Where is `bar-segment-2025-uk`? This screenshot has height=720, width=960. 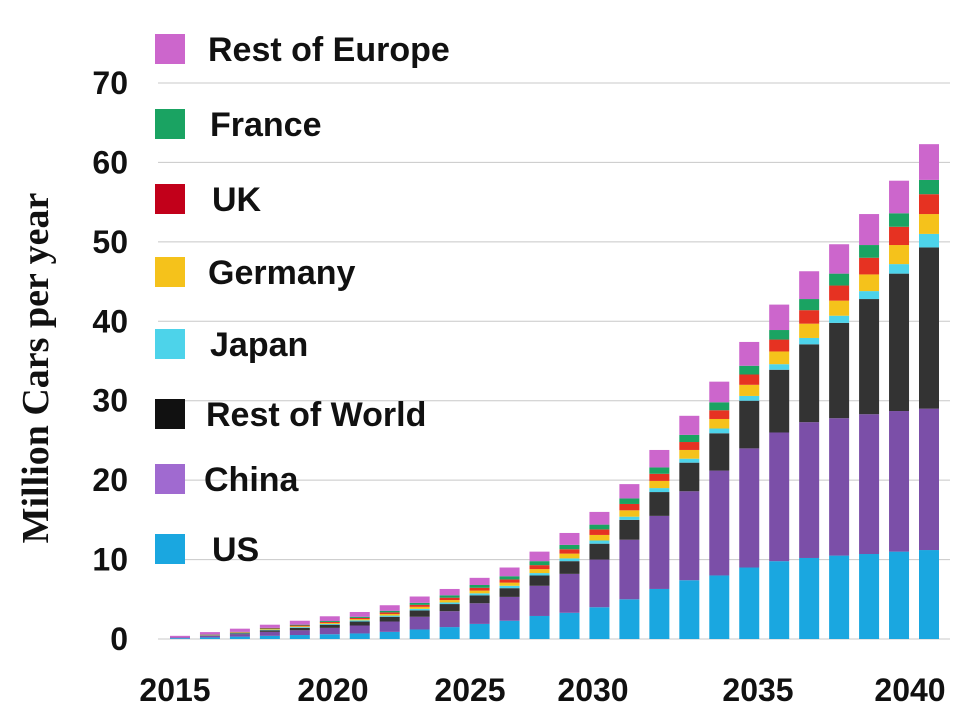 bar-segment-2025-uk is located at coordinates (479, 589).